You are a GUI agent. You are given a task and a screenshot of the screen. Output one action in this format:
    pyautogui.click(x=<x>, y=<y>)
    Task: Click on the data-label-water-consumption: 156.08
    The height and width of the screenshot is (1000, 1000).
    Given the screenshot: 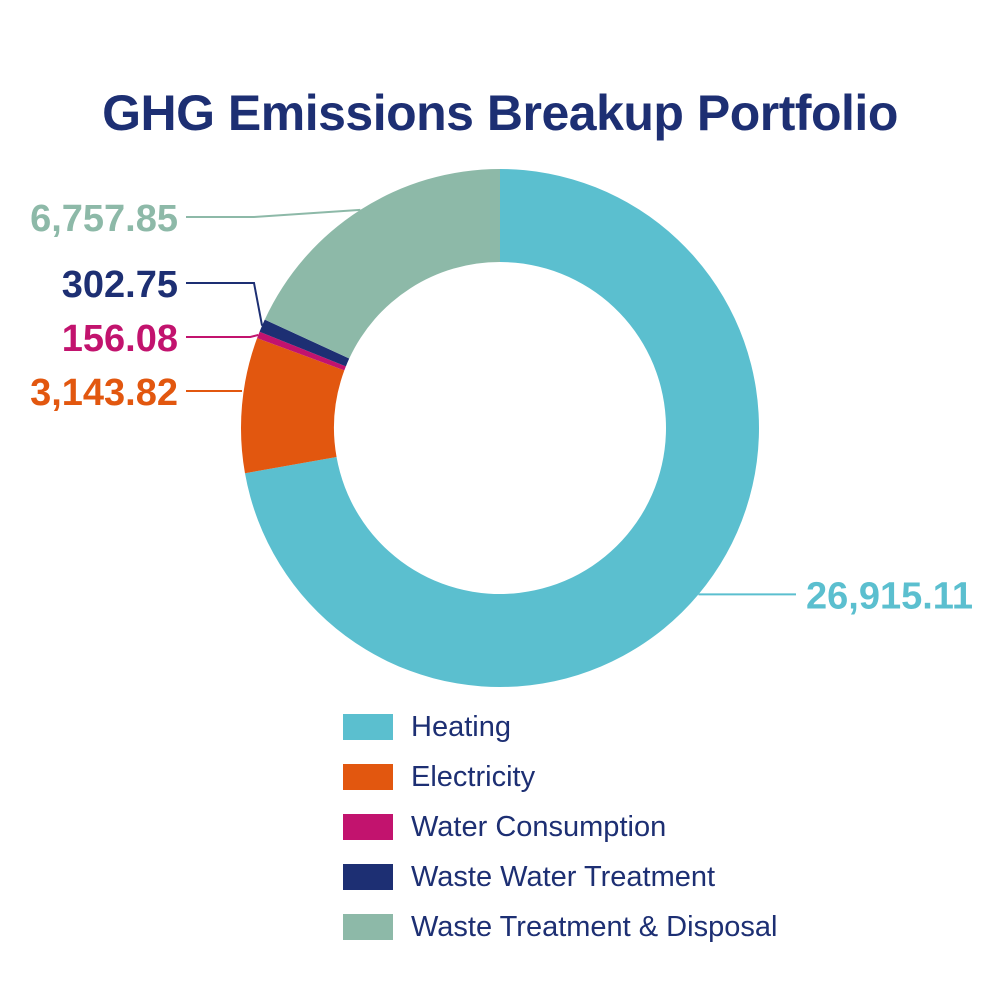 What is the action you would take?
    pyautogui.click(x=120, y=339)
    